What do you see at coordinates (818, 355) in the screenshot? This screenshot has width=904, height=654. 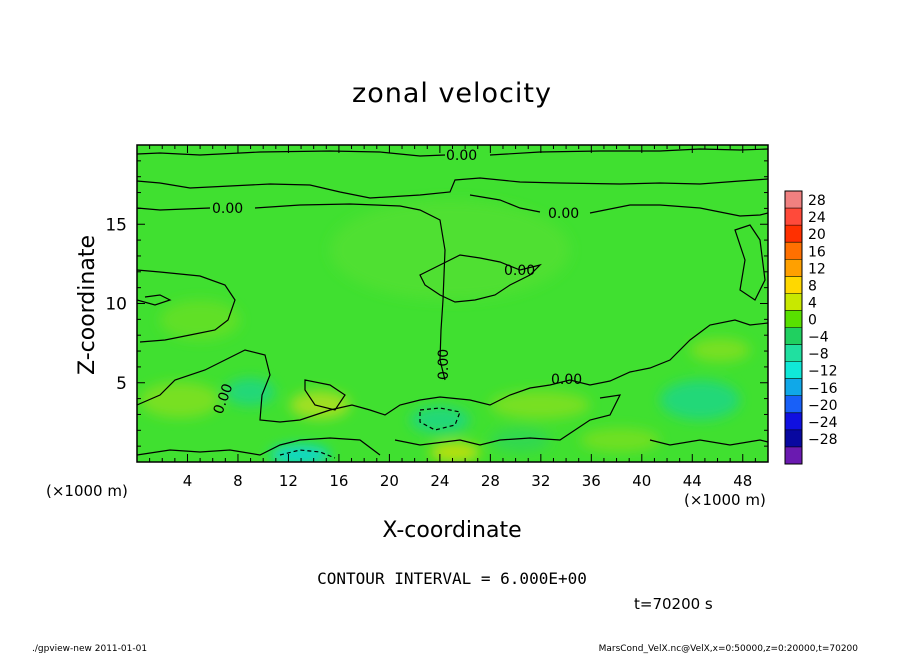 I see `colorbar-label: −8` at bounding box center [818, 355].